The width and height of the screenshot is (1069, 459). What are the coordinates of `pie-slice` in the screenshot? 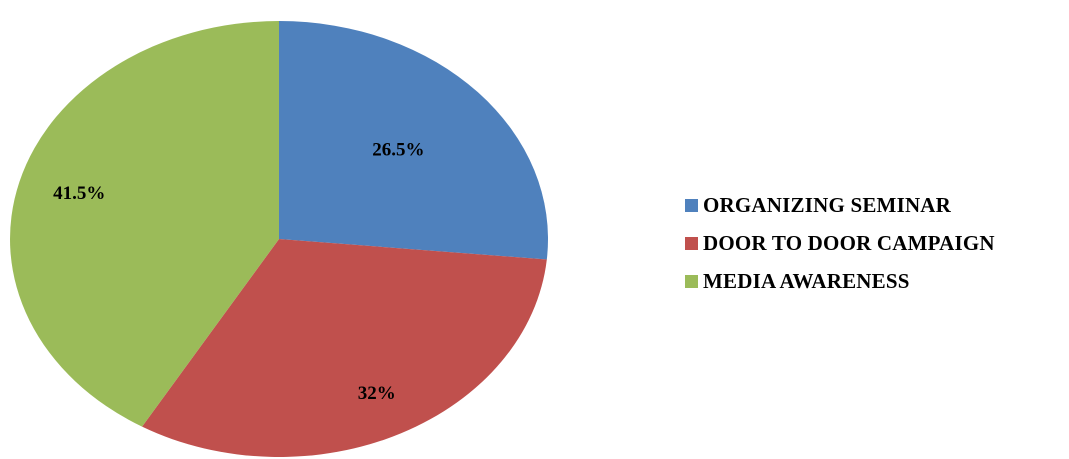 It's located at (414, 140).